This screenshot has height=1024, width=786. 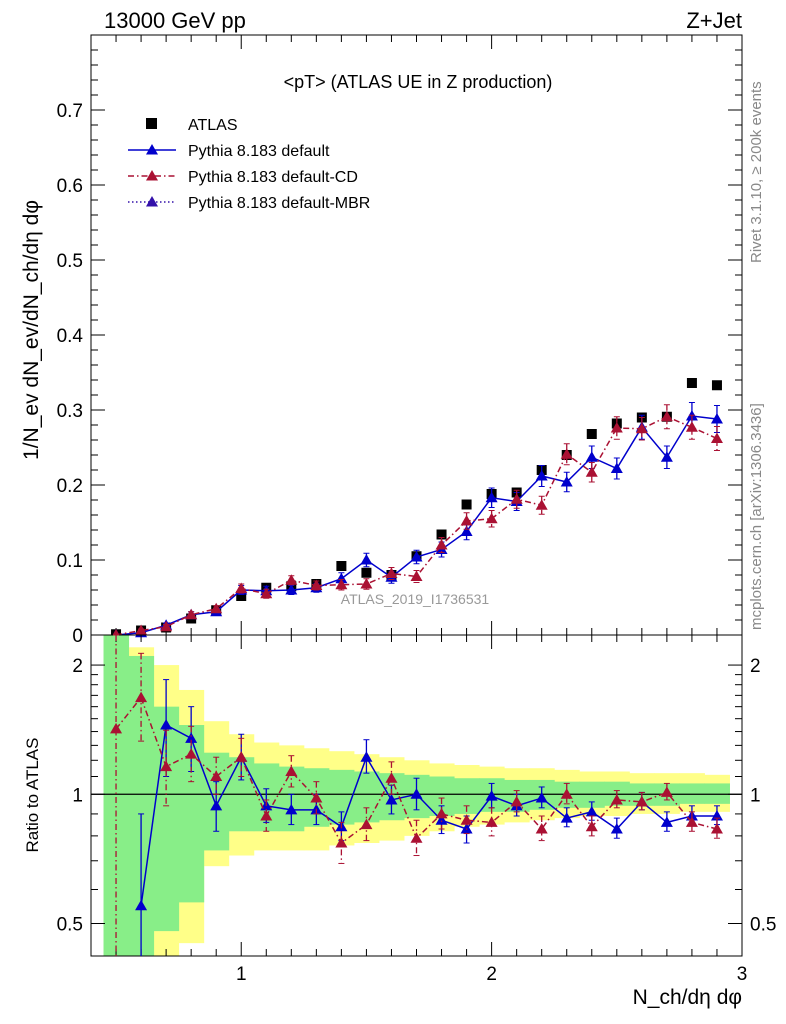 I want to click on legend-item: Pythia 8.183 default, so click(x=229, y=151).